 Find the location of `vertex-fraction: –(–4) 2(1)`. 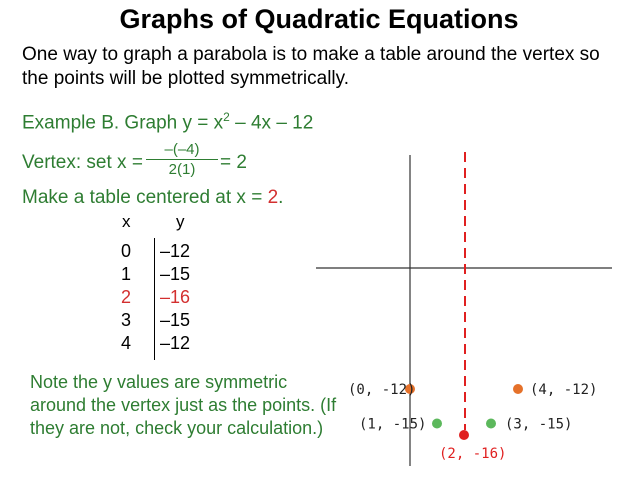

vertex-fraction: –(–4) 2(1) is located at coordinates (182, 159).